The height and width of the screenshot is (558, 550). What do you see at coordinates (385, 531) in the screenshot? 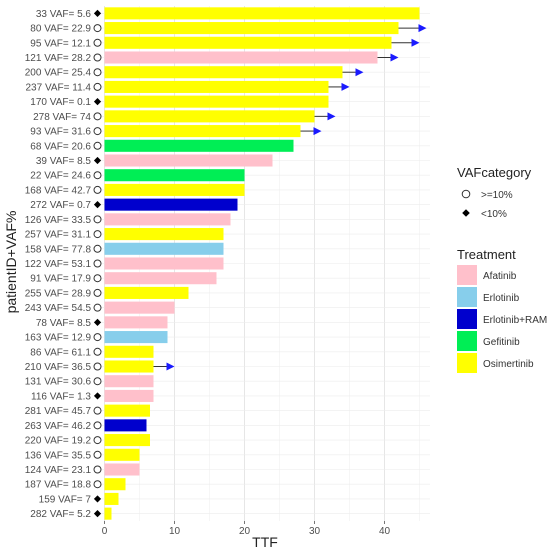
I see `x-tick-label: 40` at bounding box center [385, 531].